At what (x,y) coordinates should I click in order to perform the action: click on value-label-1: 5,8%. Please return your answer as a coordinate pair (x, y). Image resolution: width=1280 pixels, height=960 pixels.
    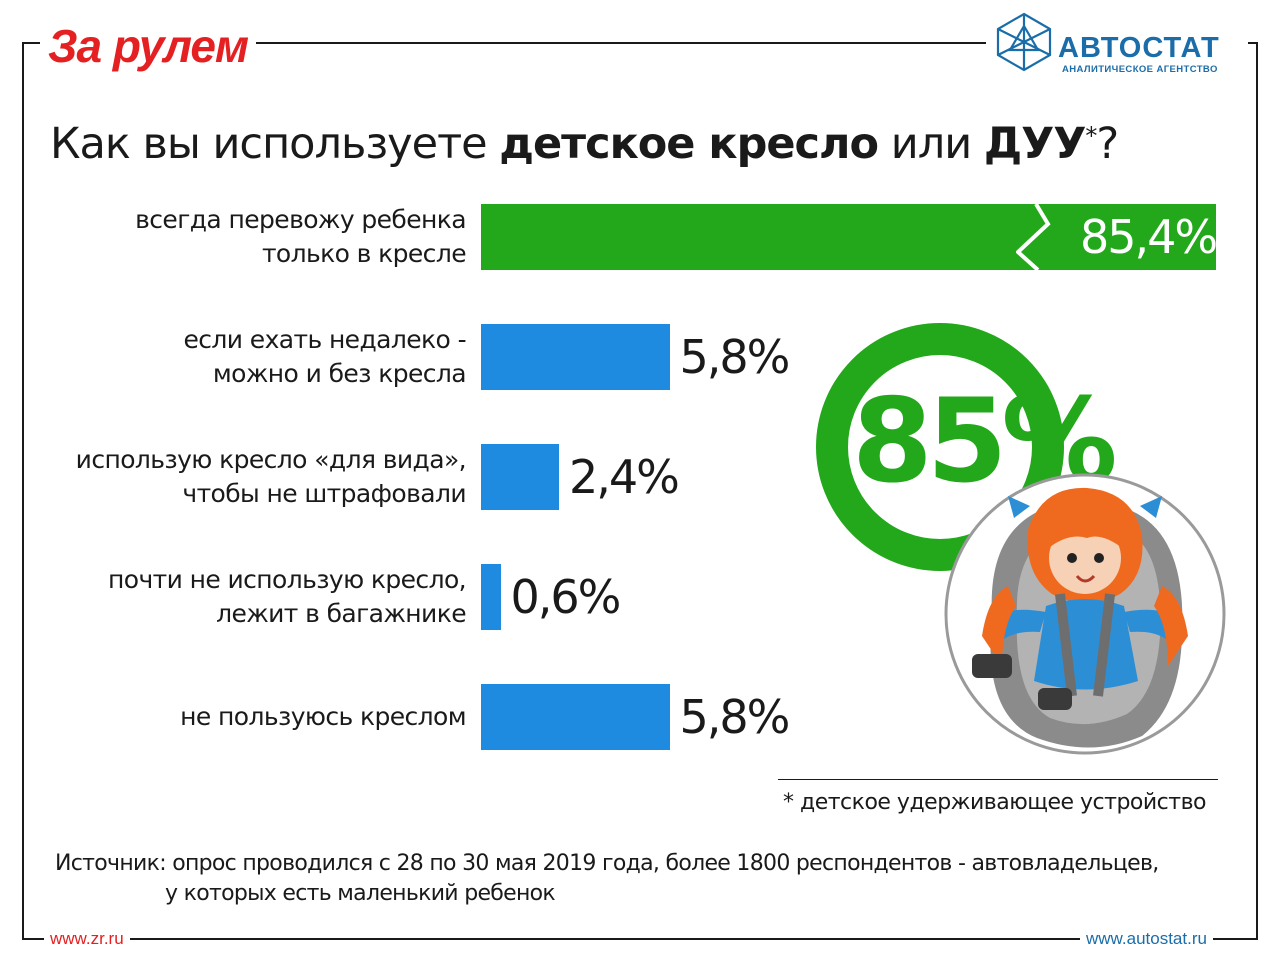
    Looking at the image, I should click on (735, 357).